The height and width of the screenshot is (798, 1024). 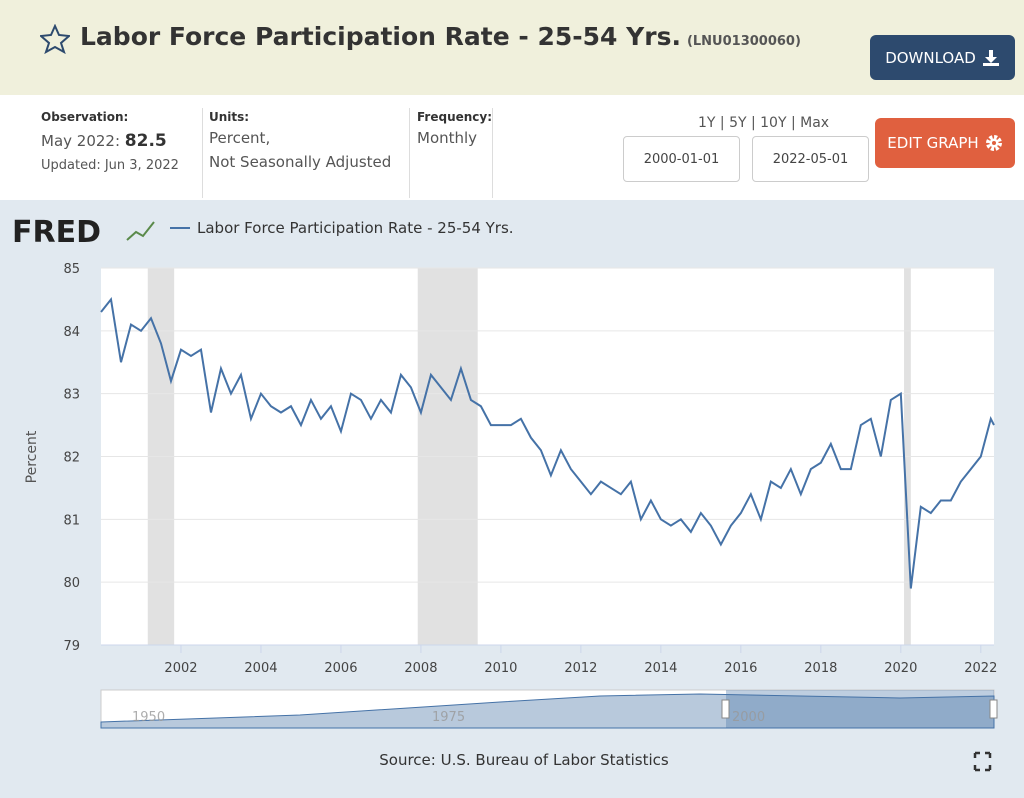 What do you see at coordinates (71, 520) in the screenshot?
I see `y-tick-label: 81` at bounding box center [71, 520].